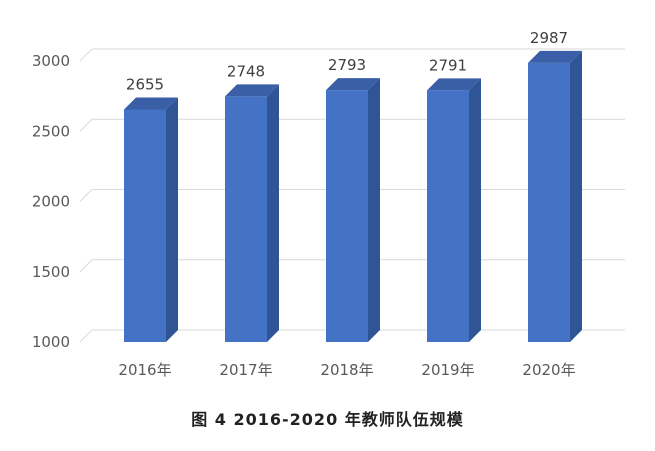 The width and height of the screenshot is (655, 451). Describe the element at coordinates (347, 65) in the screenshot. I see `data-label: 2793` at that location.